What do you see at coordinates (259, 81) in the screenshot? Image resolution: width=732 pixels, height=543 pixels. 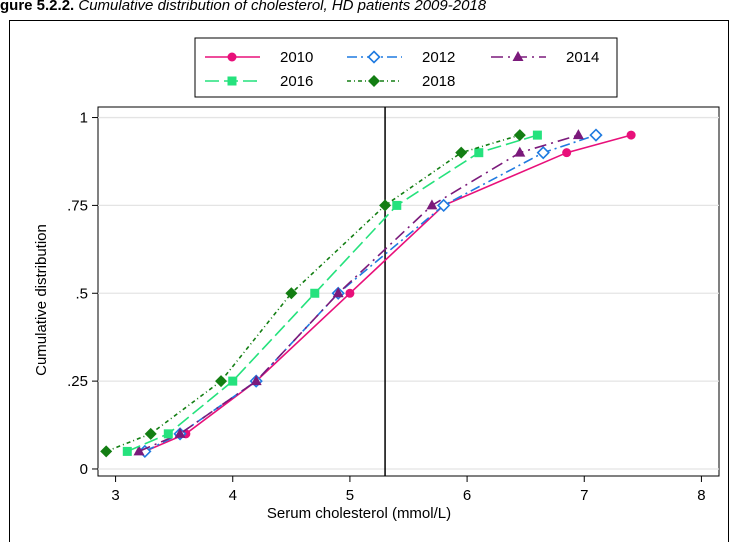 I see `legend-item-2016: 2016` at bounding box center [259, 81].